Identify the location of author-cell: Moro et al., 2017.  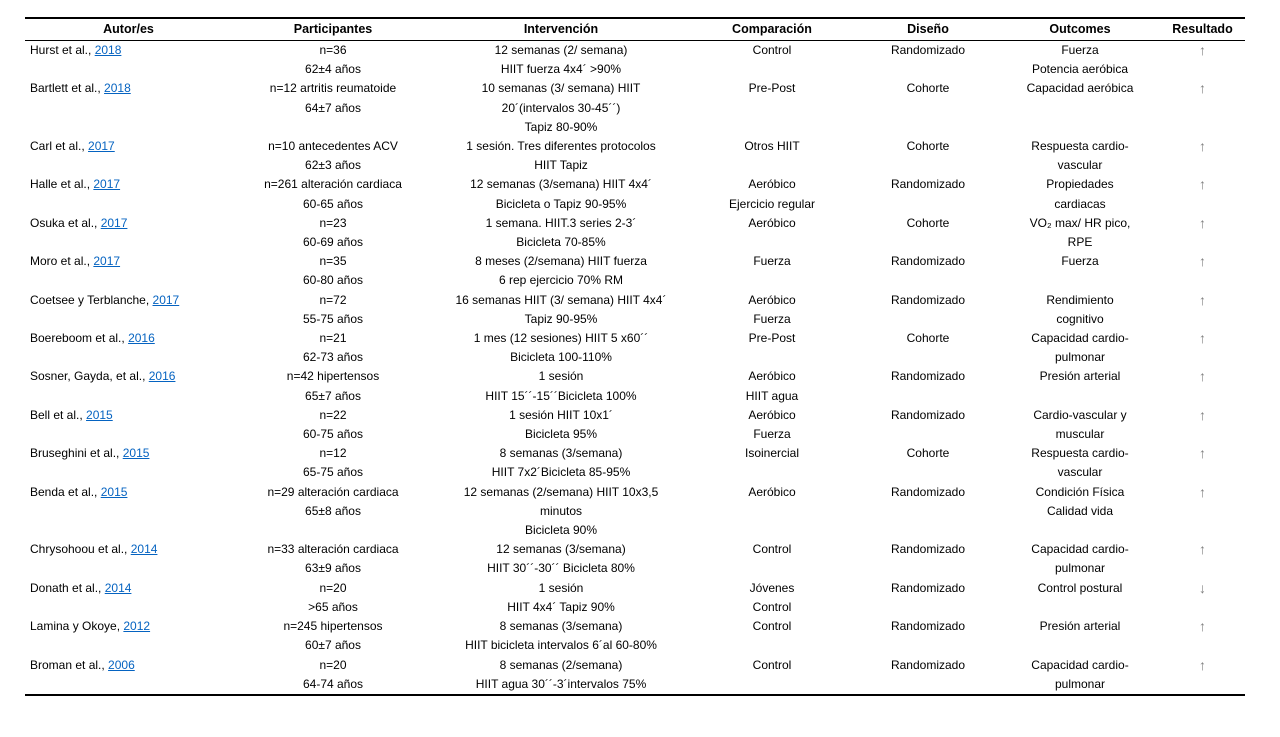
(128, 271).